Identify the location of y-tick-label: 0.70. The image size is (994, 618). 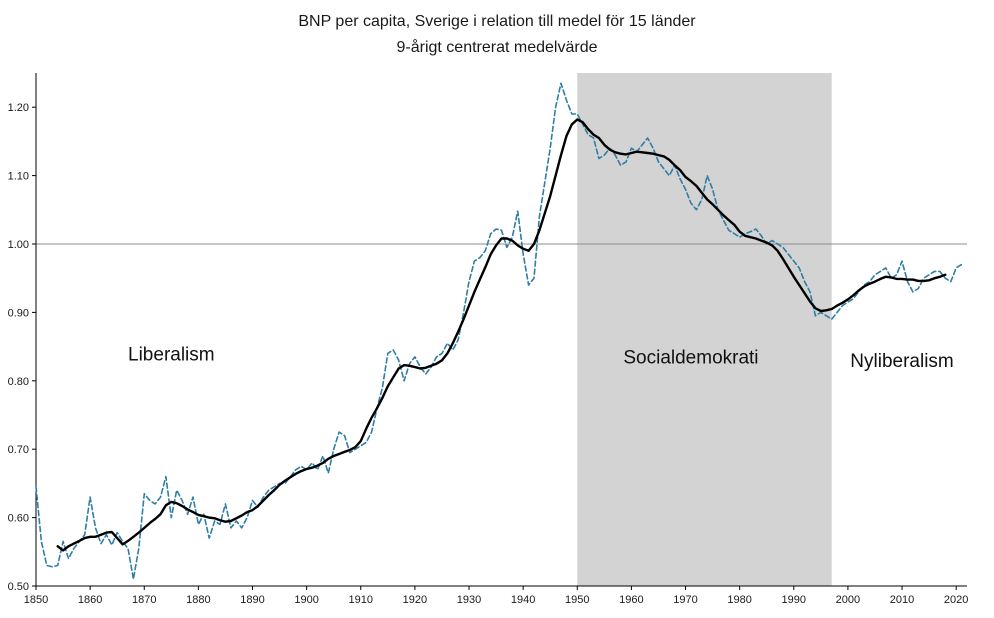
(18, 450).